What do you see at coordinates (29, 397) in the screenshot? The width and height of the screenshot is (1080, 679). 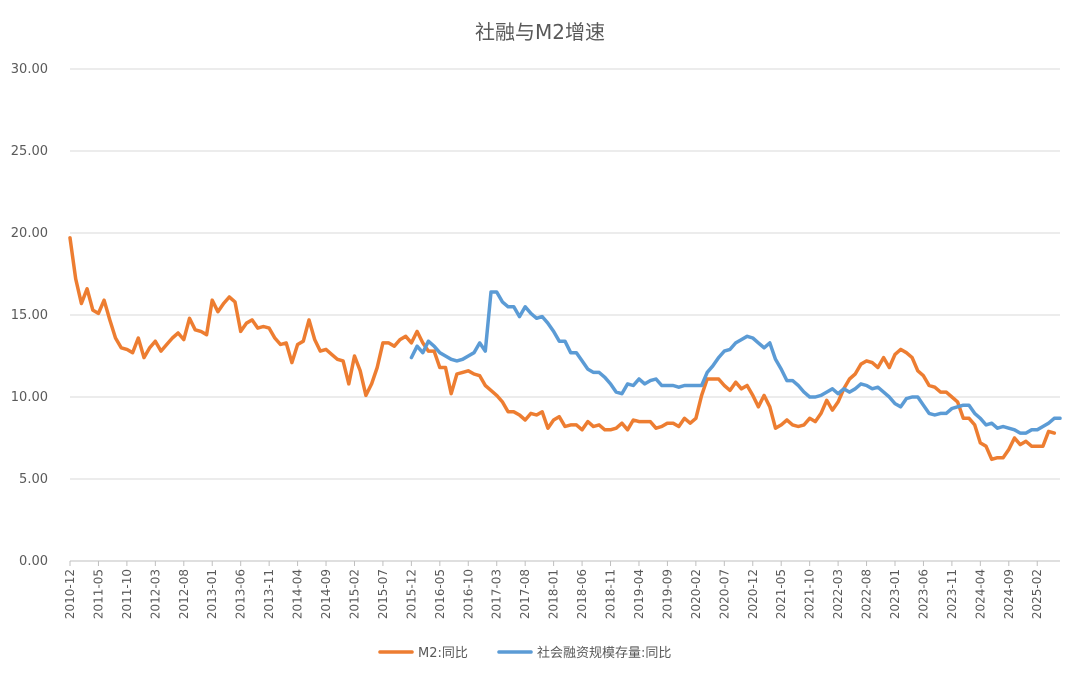 I see `y-tick-label: 10.00` at bounding box center [29, 397].